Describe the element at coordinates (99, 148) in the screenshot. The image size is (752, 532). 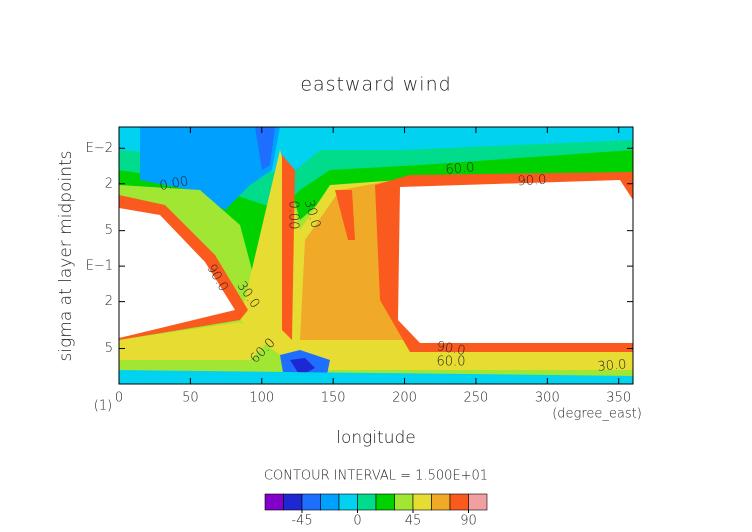
I see `y-tick-label: E−2` at that location.